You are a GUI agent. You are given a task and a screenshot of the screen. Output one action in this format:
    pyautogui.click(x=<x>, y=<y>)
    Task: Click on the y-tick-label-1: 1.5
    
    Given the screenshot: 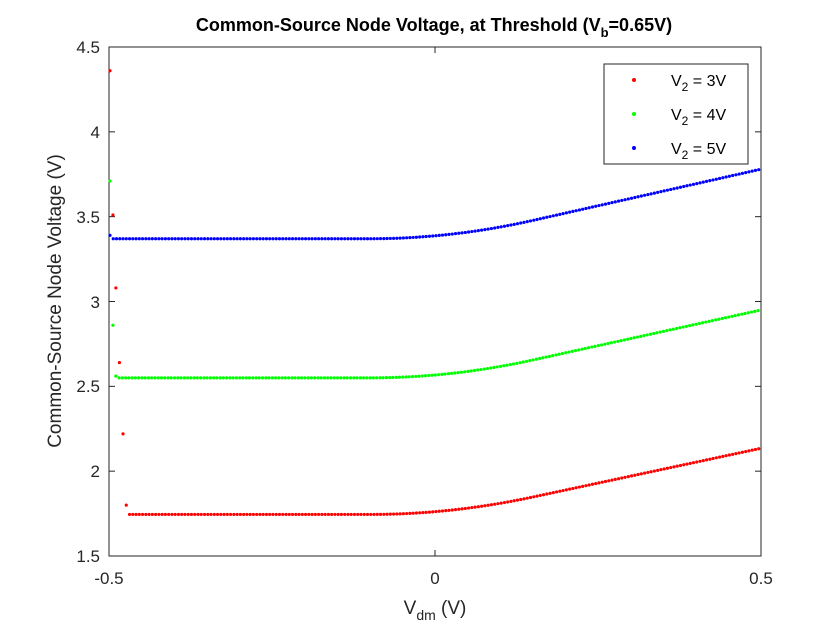 What is the action you would take?
    pyautogui.click(x=88, y=556)
    